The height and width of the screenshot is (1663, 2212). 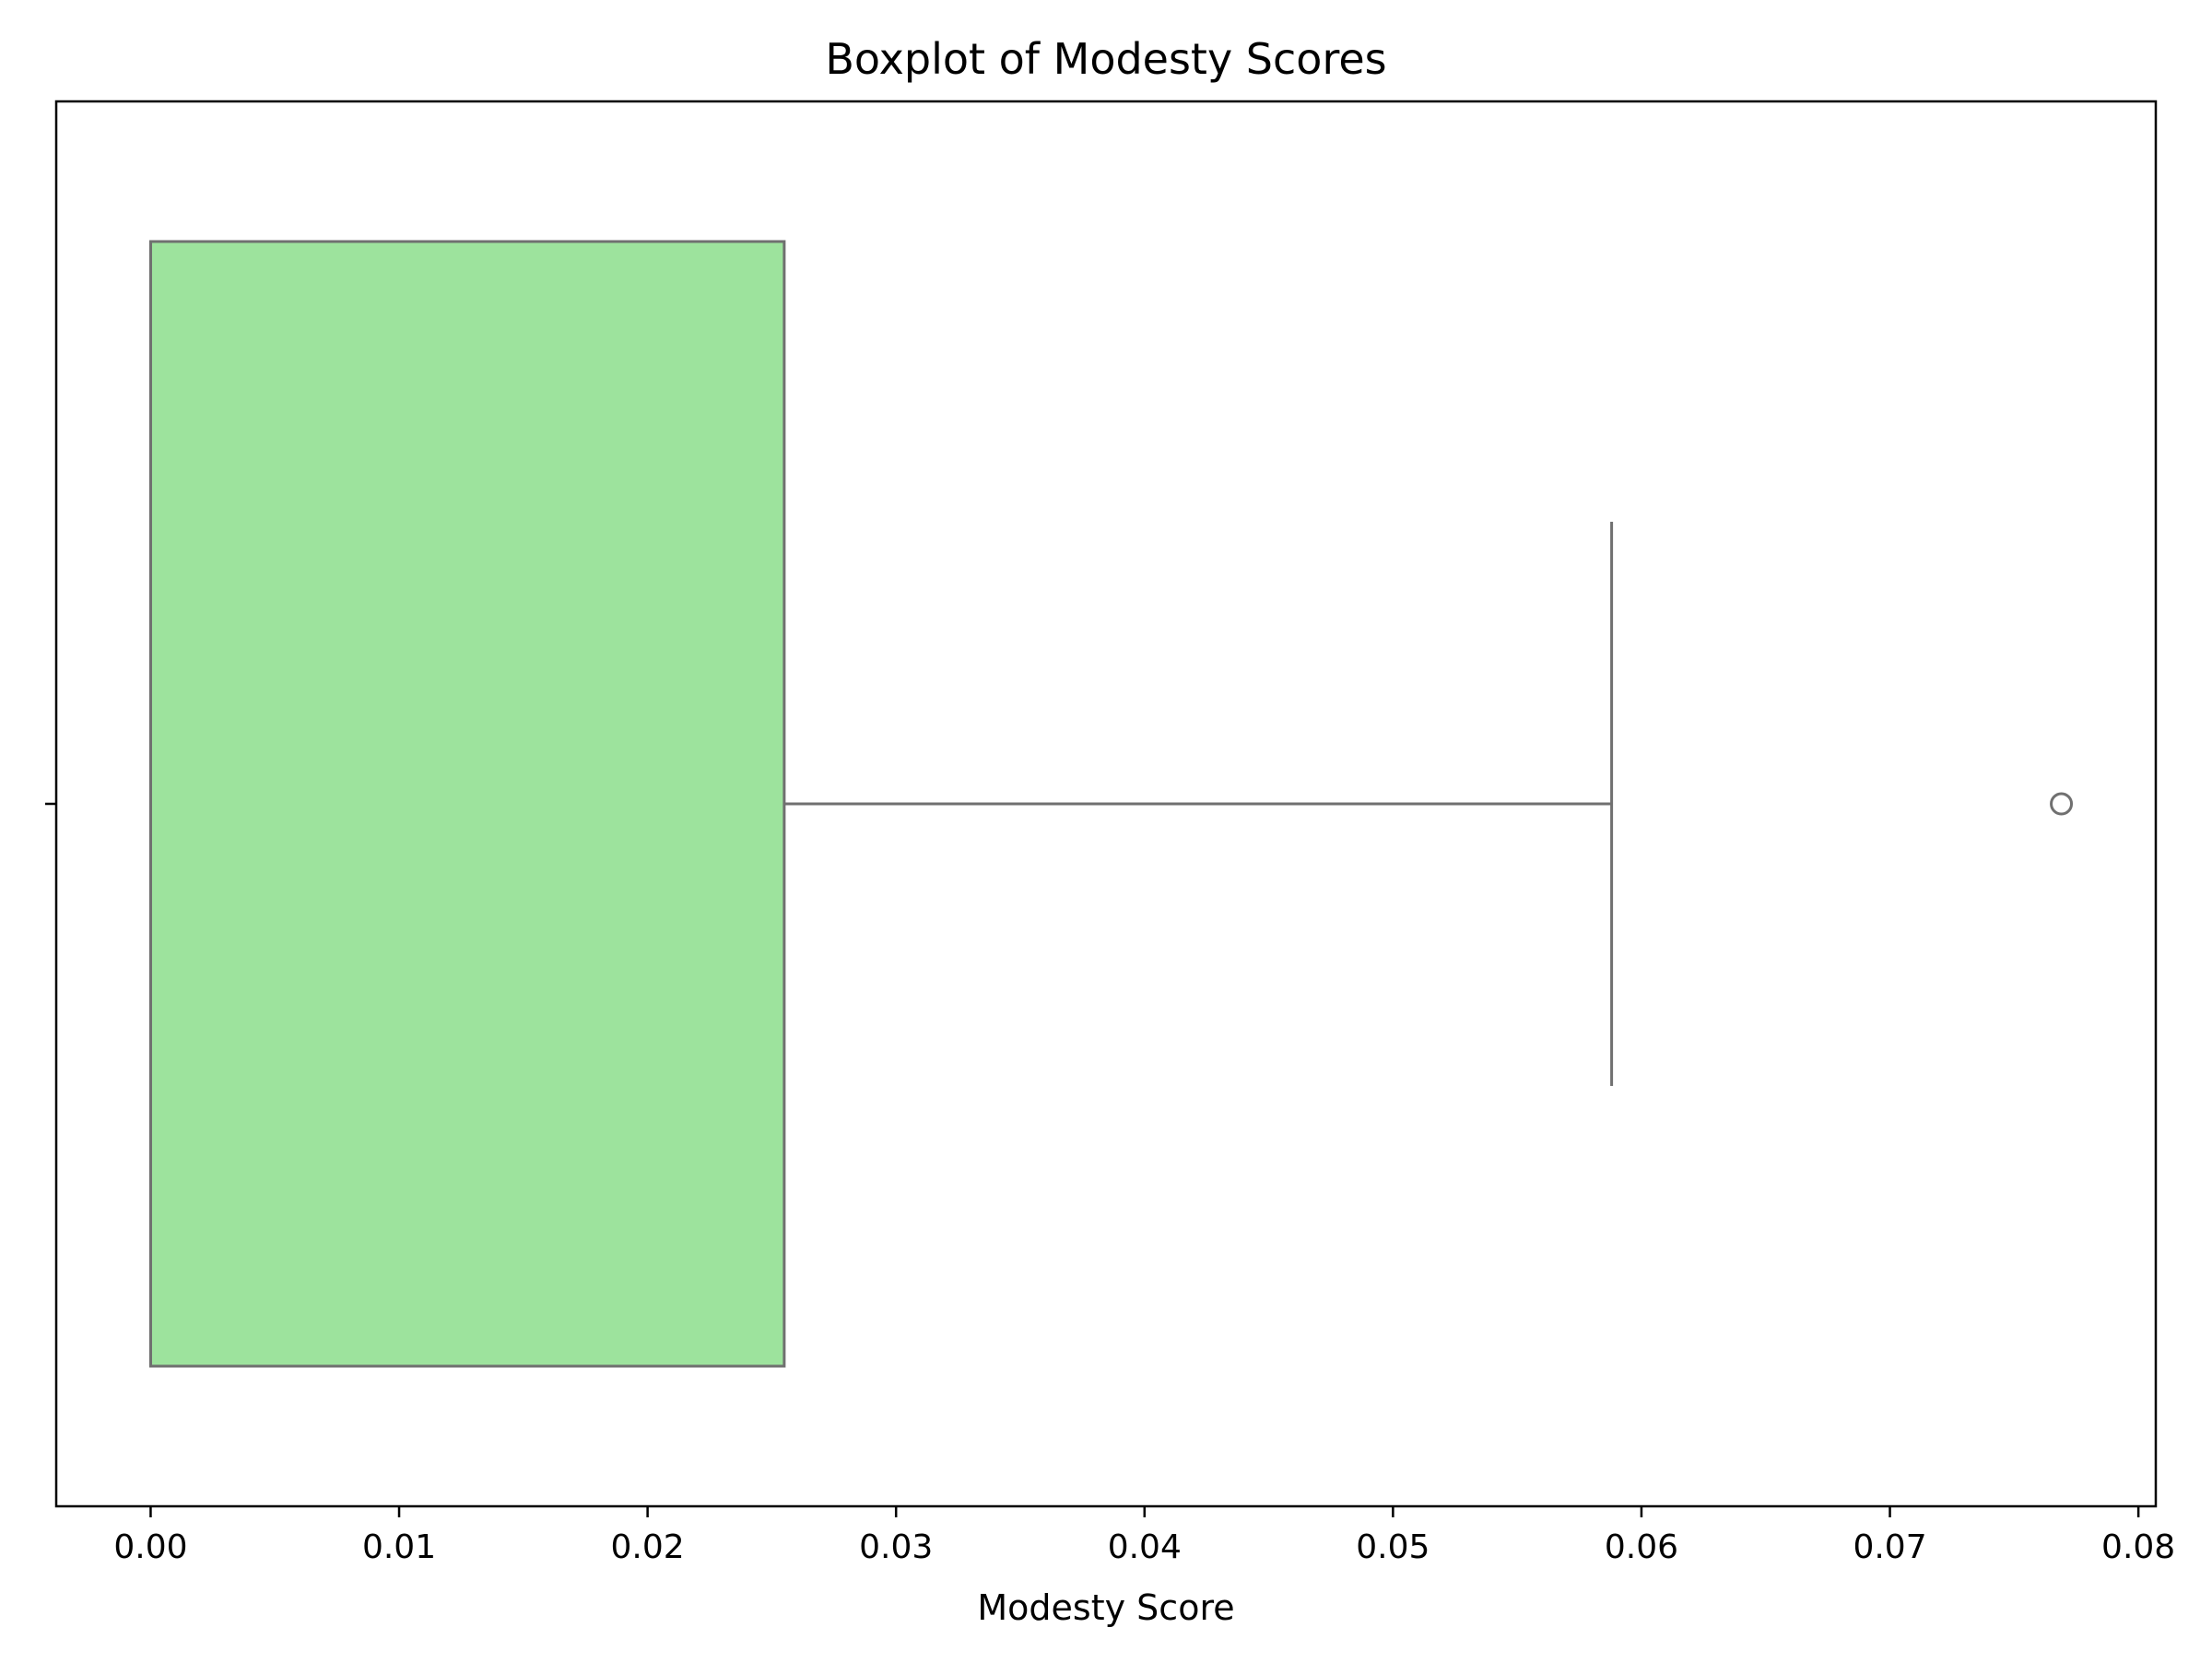 What do you see at coordinates (2138, 1547) in the screenshot?
I see `x-tick-label: 0.08` at bounding box center [2138, 1547].